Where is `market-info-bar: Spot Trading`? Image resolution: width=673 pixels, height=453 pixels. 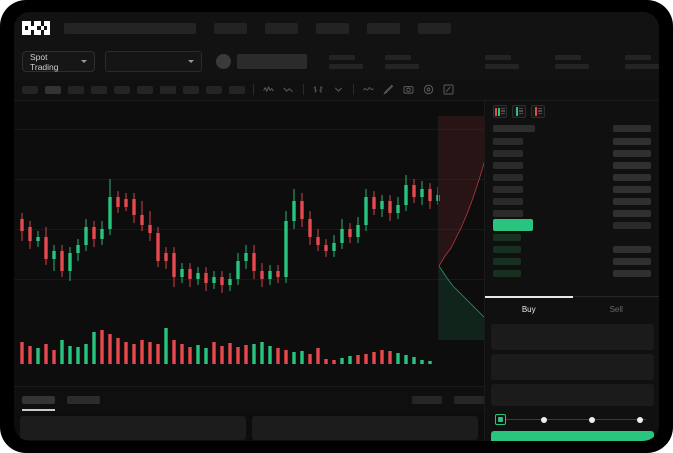
market-info-bar: Spot Trading is located at coordinates (336, 61).